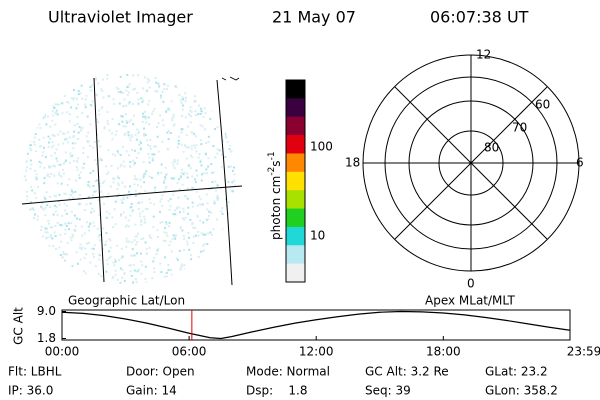 Image resolution: width=600 pixels, height=400 pixels. What do you see at coordinates (471, 284) in the screenshot?
I see `polar-label: 0` at bounding box center [471, 284].